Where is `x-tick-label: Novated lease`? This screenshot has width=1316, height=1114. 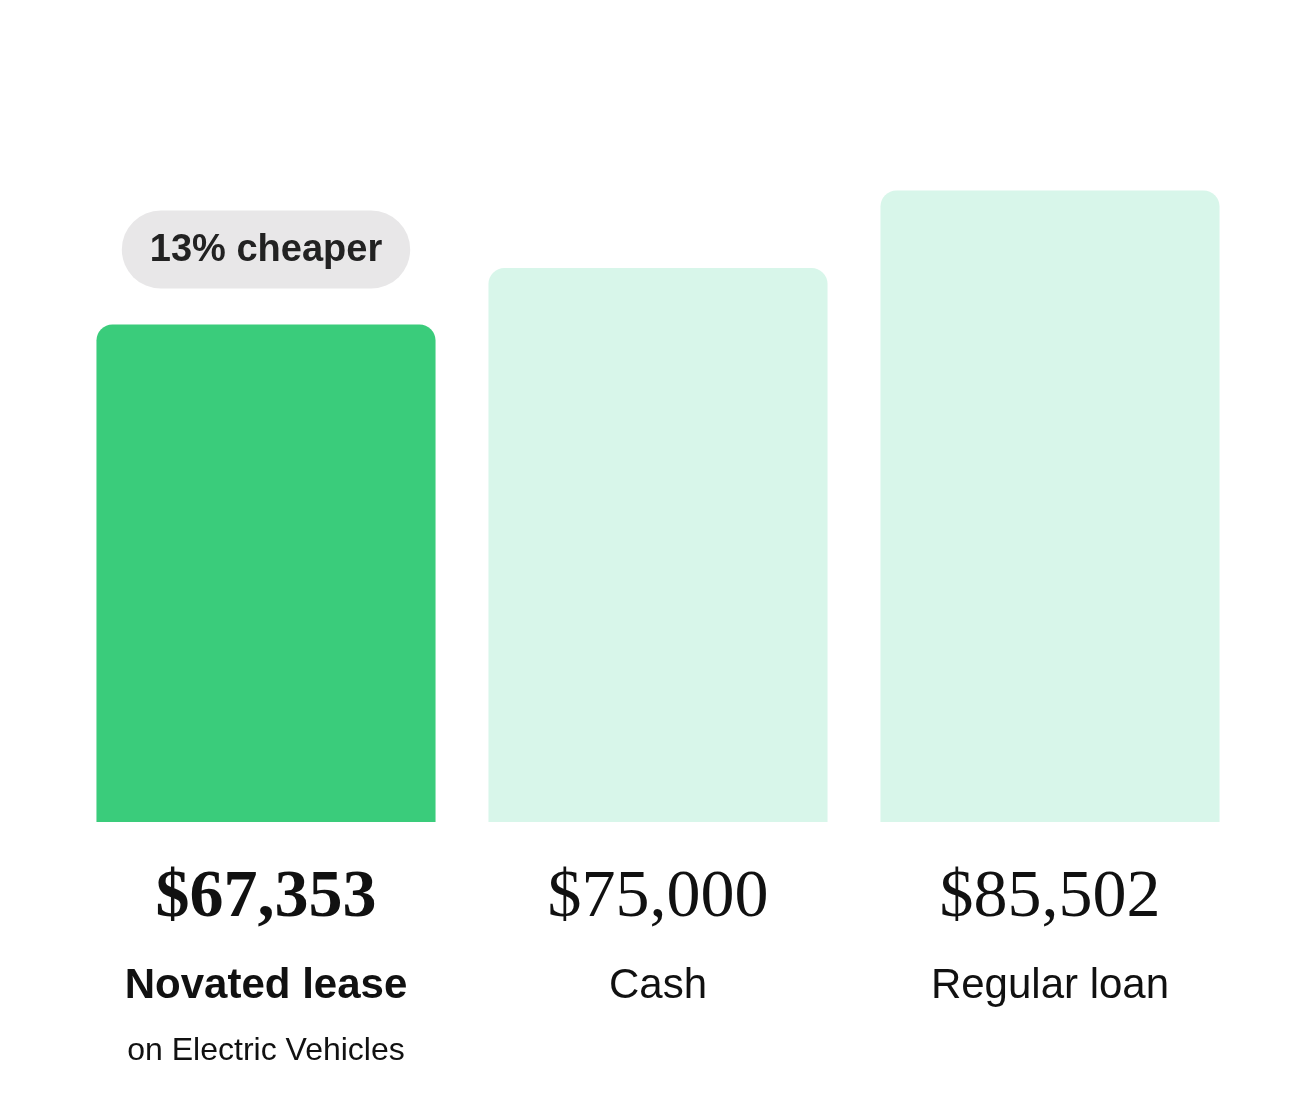
x-tick-label: Novated lease is located at coordinates (266, 983).